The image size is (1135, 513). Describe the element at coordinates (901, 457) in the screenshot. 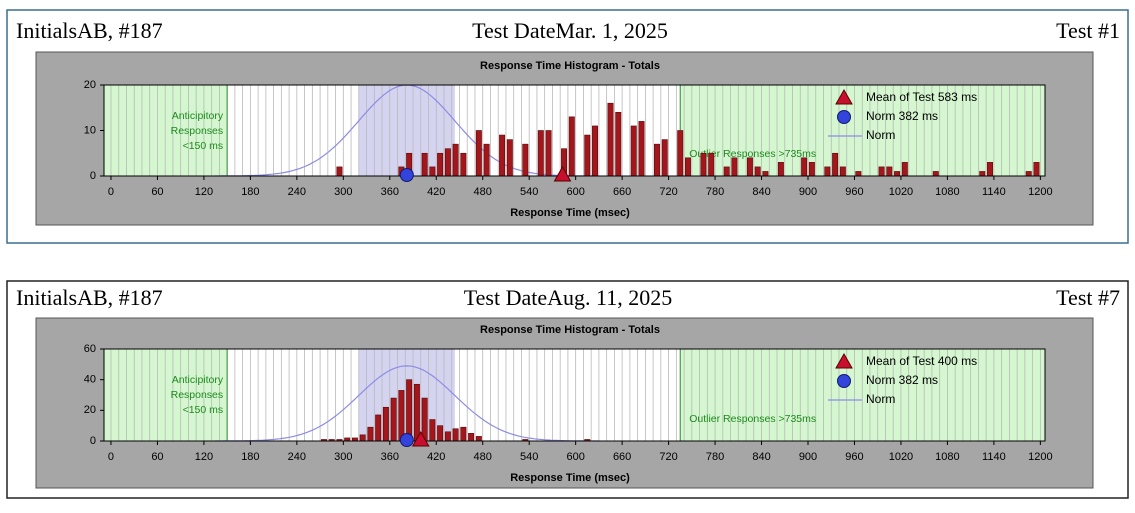

I see `x-tick-label: 1020` at that location.